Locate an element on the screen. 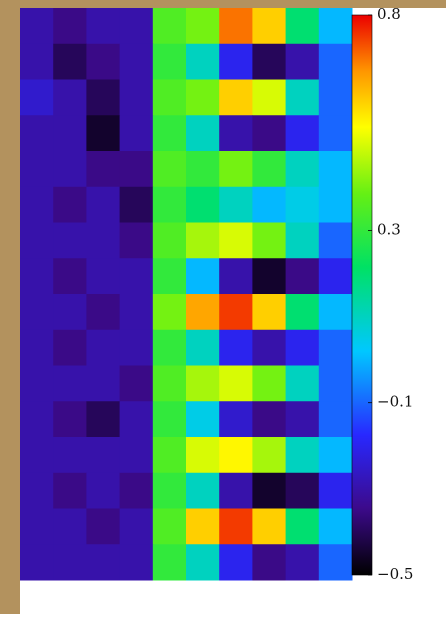 The height and width of the screenshot is (618, 446). colorbar is located at coordinates (362, 295).